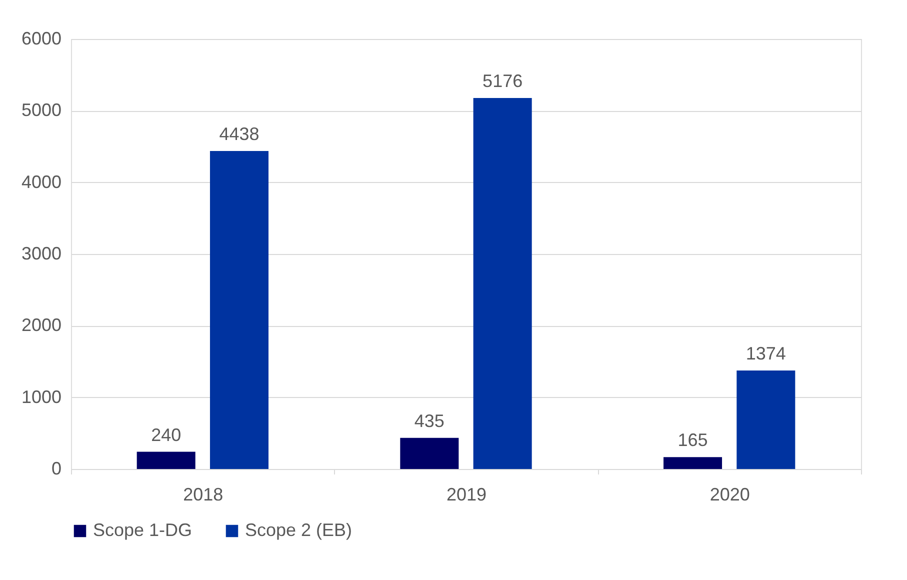  I want to click on y-tick-label: 4000, so click(41, 182).